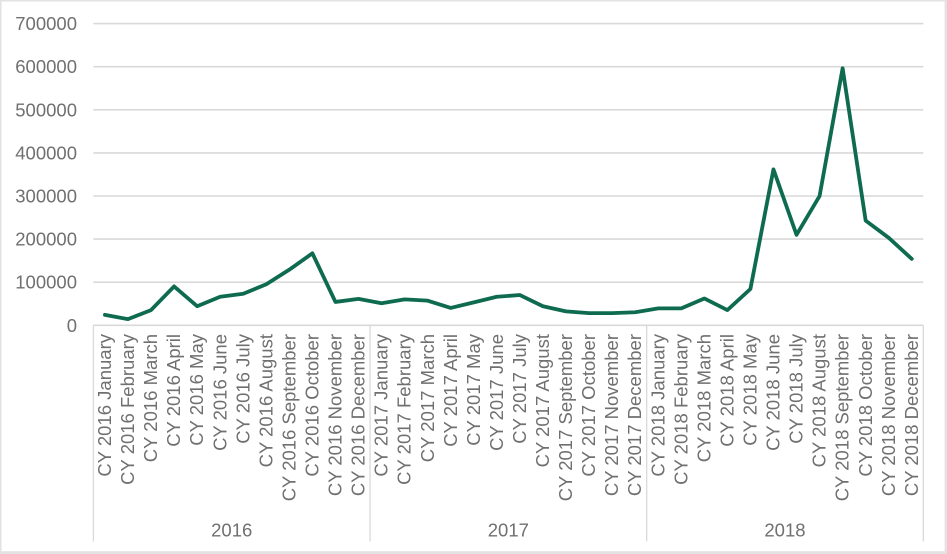  I want to click on svg-text: CY 2016 October, so click(312, 405).